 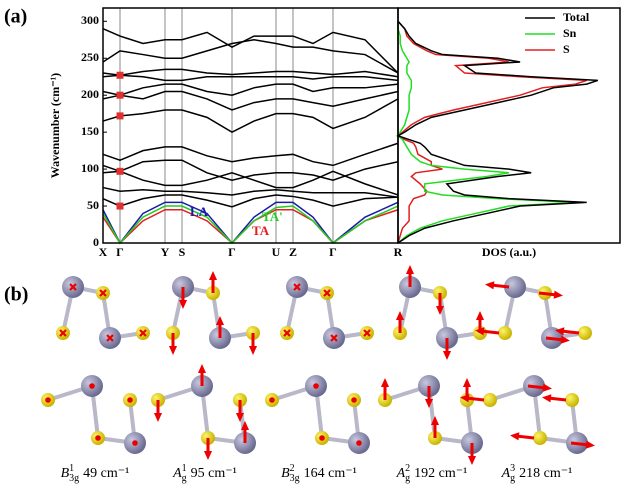 What do you see at coordinates (261, 230) in the screenshot?
I see `band-label: TA` at bounding box center [261, 230].